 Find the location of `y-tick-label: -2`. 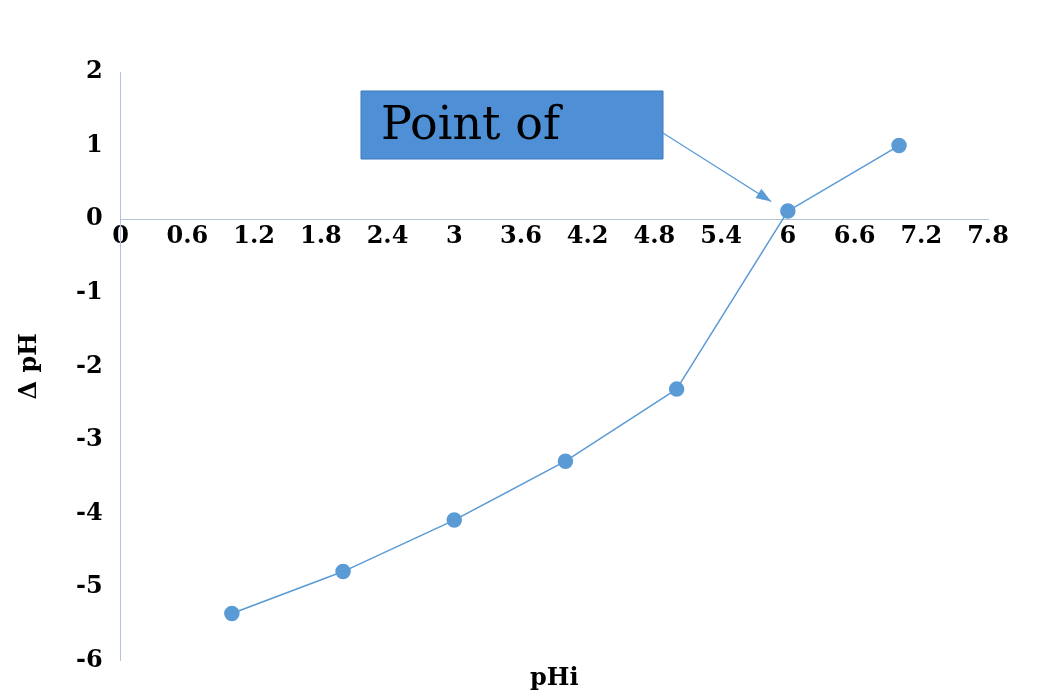

y-tick-label: -2 is located at coordinates (89, 364).